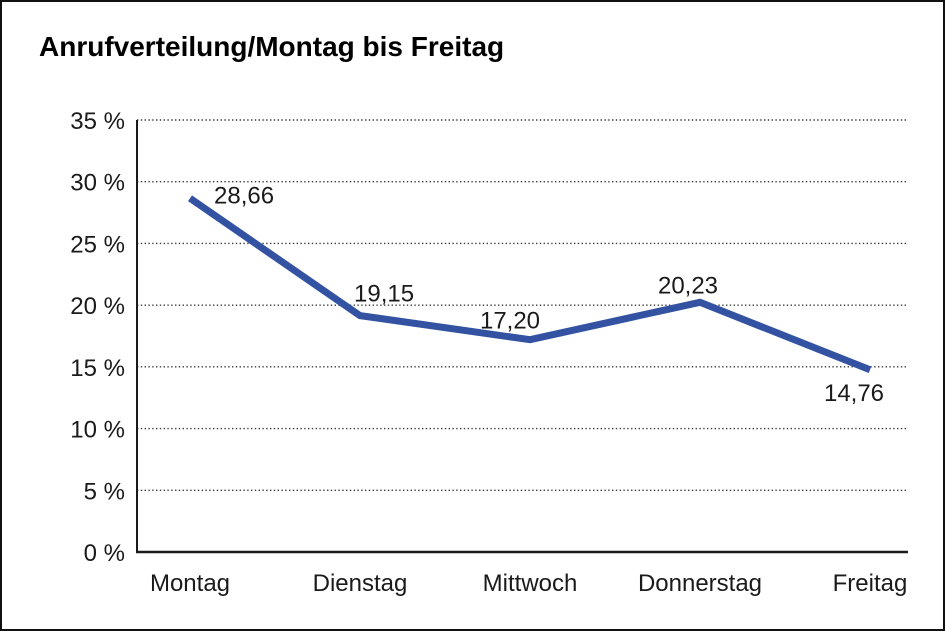  I want to click on y-tick-label: 30 %, so click(97, 183).